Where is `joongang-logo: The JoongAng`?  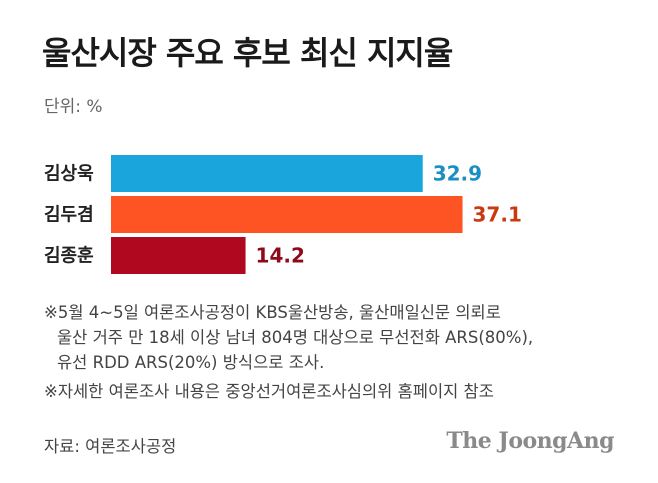 joongang-logo: The JoongAng is located at coordinates (530, 441).